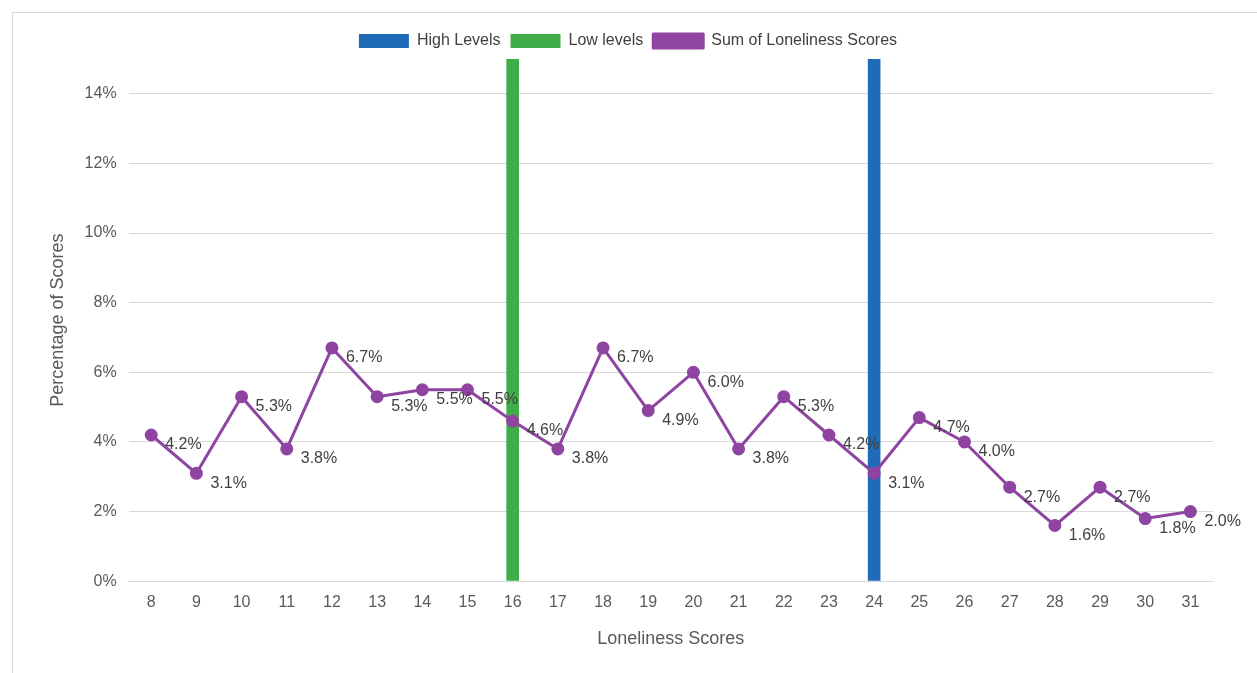 The image size is (1257, 673). Describe the element at coordinates (1054, 602) in the screenshot. I see `x-tick-label: 28` at that location.